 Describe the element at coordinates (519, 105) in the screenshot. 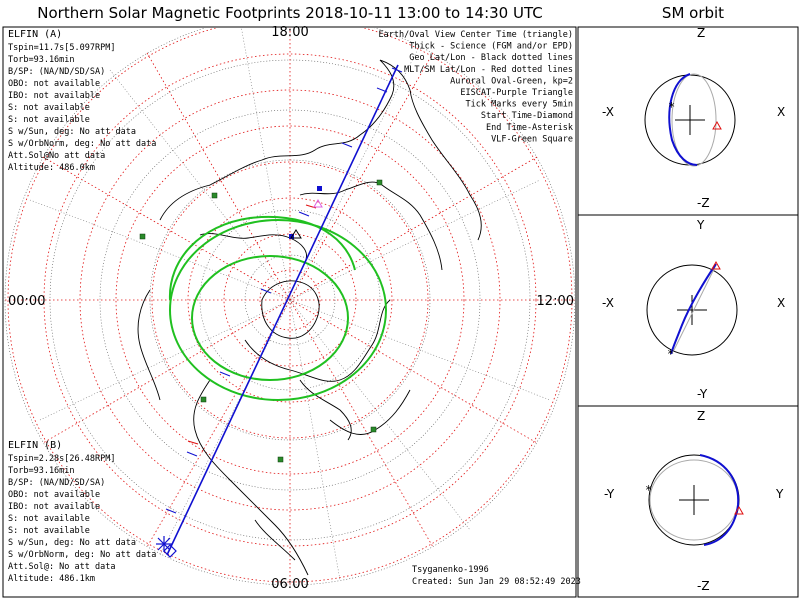

I see `legend-entry: Tick Marks every 5min` at that location.